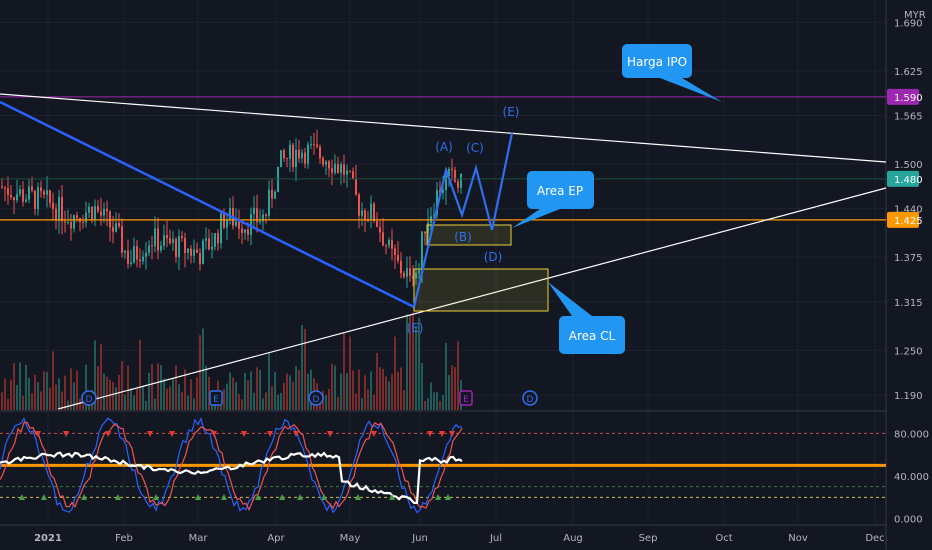  Describe the element at coordinates (463, 237) in the screenshot. I see `wave-label: (B)` at that location.